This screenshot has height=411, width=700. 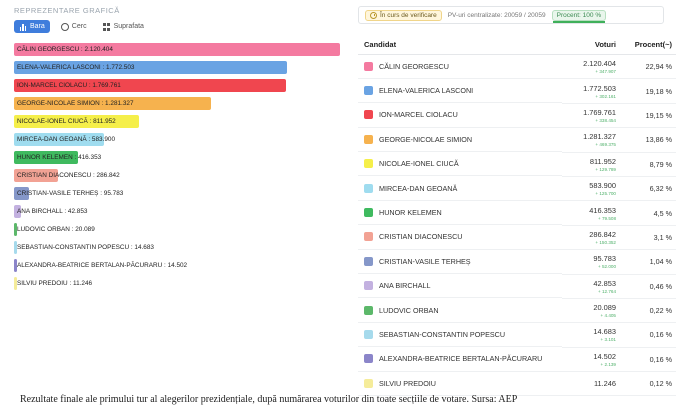 I want to click on candidate-cell: ANA BIRCHALL, so click(x=460, y=286).